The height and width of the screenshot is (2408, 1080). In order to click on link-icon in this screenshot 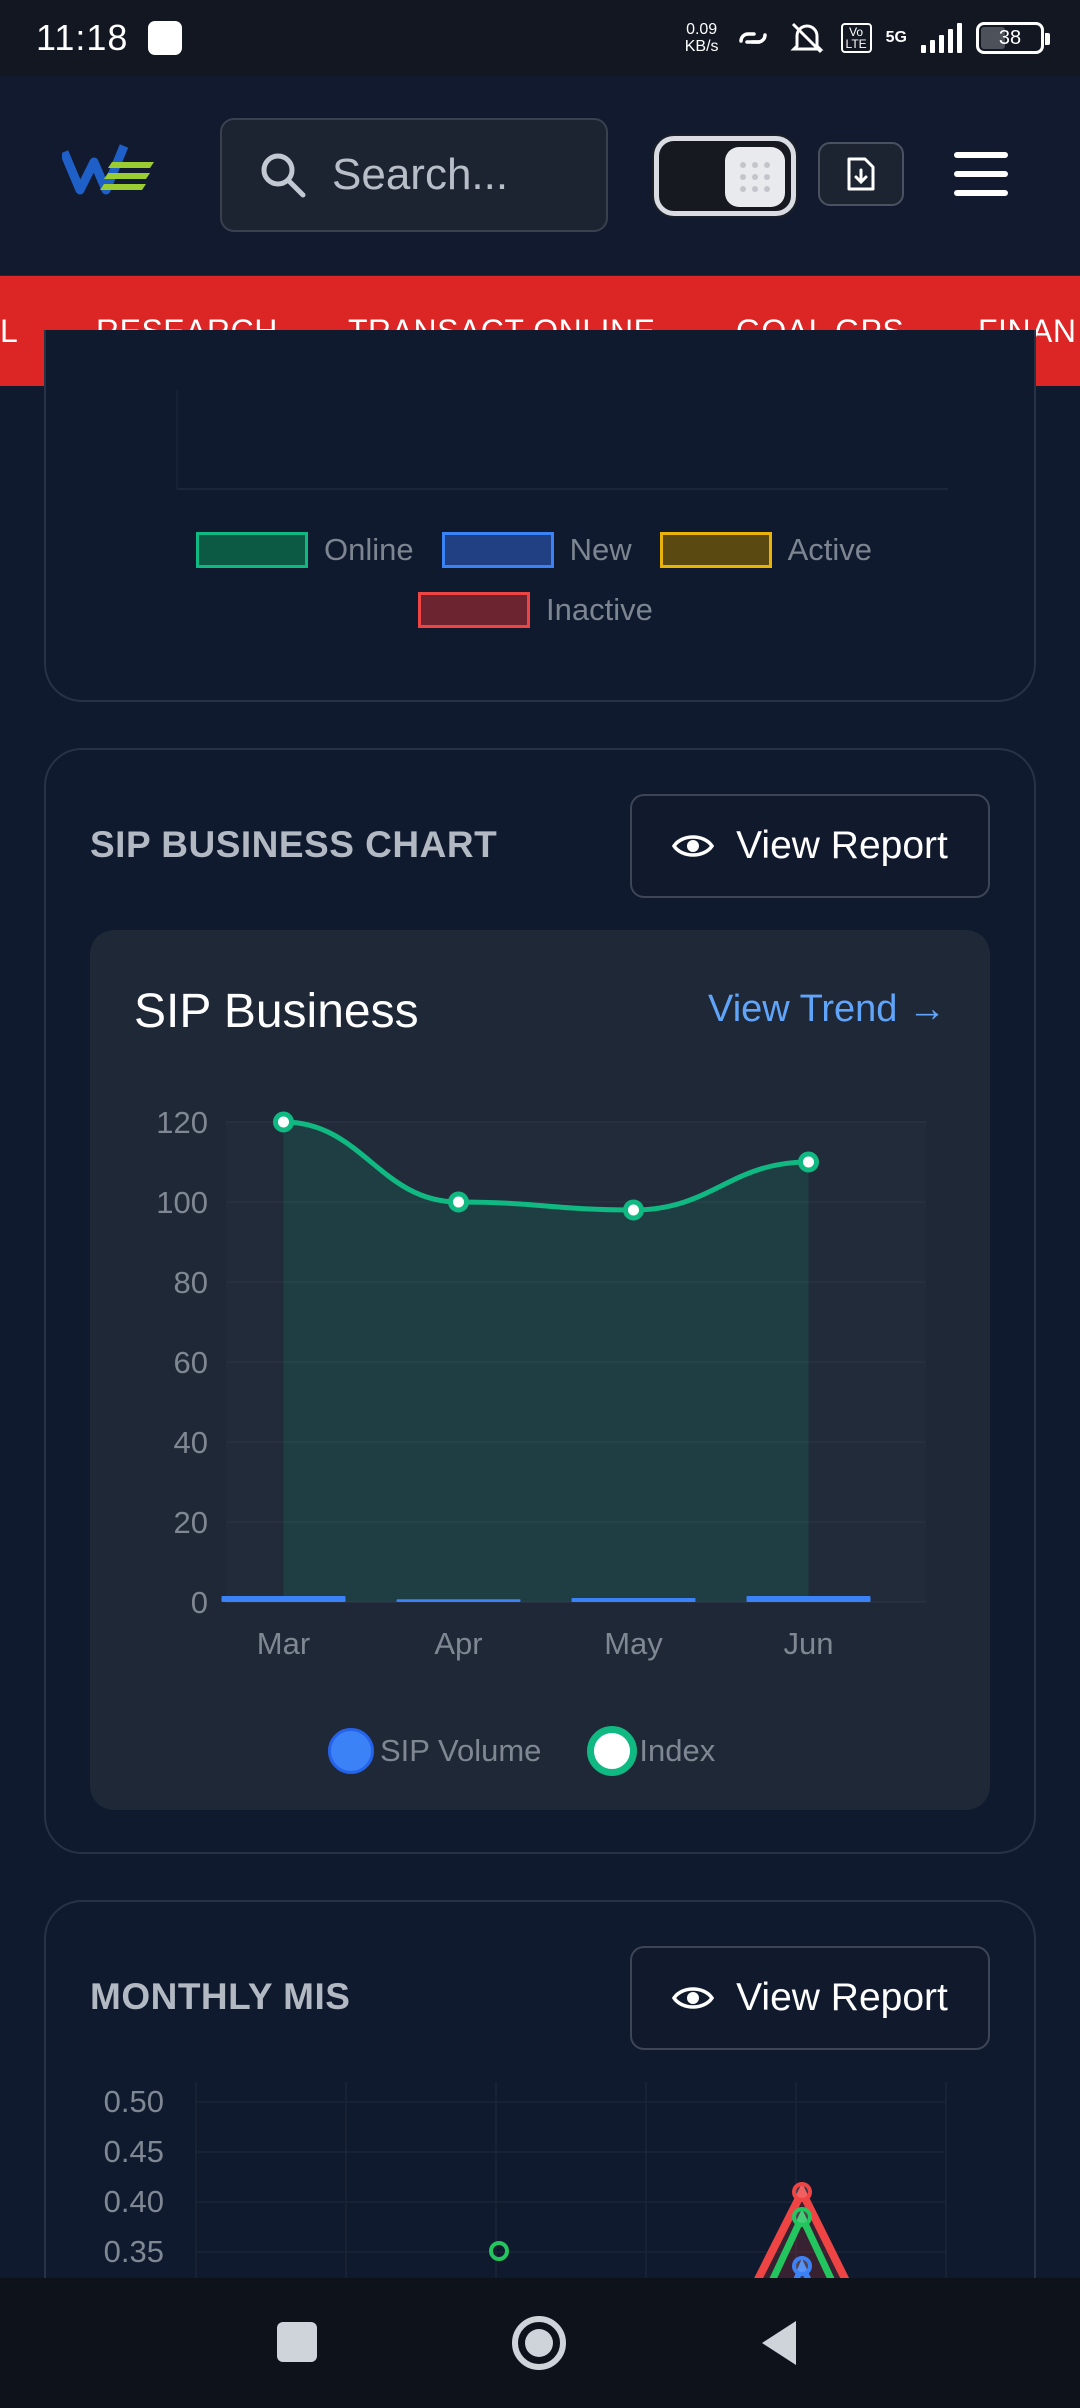, I will do `click(752, 38)`.